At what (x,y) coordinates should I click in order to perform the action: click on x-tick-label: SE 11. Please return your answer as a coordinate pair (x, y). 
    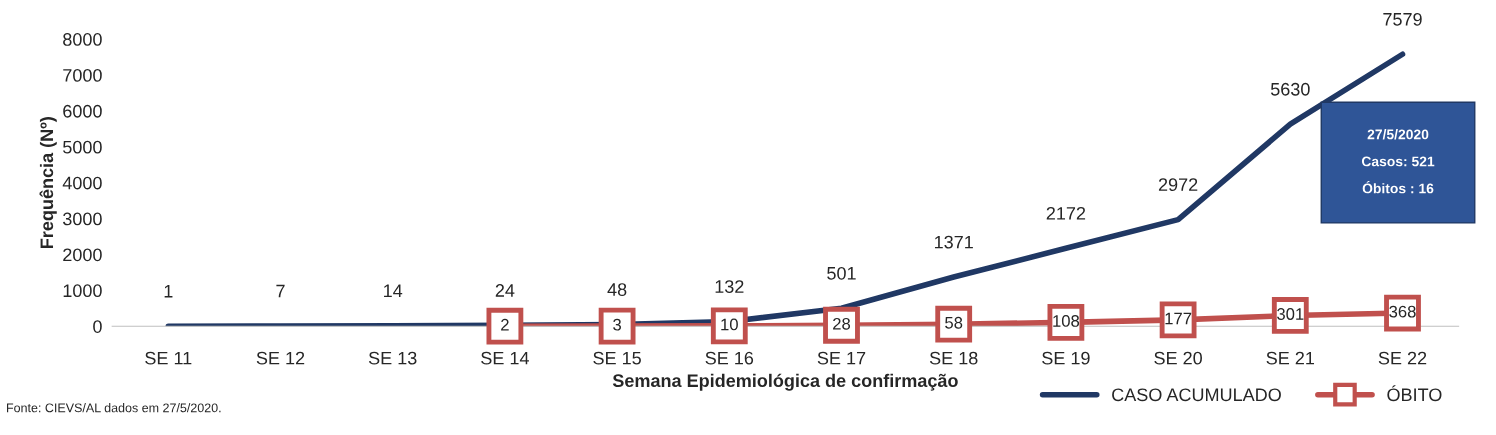
    Looking at the image, I should click on (168, 358).